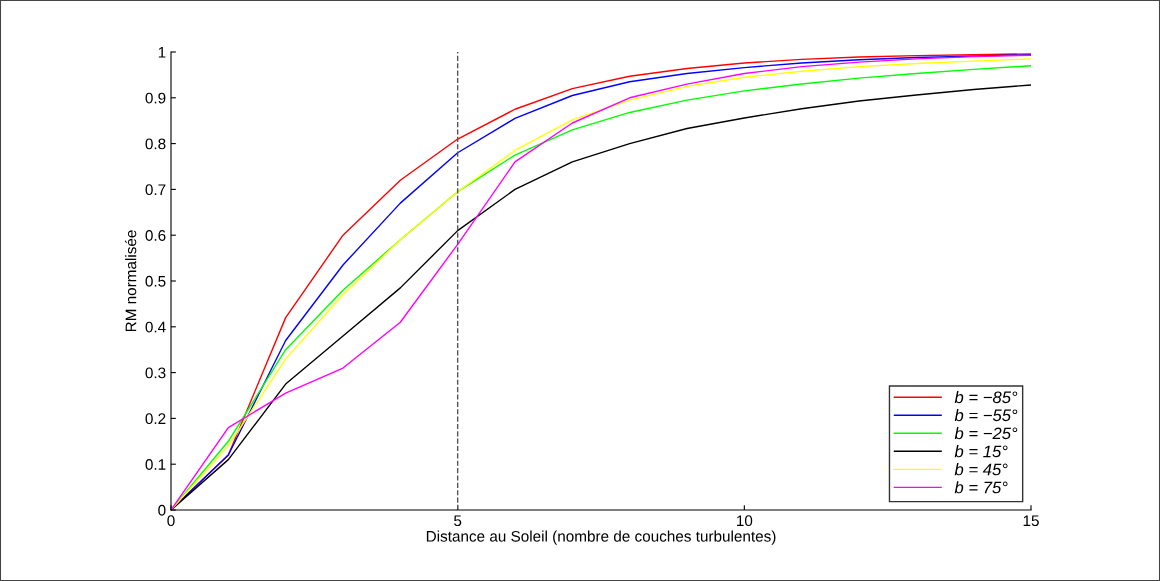  What do you see at coordinates (986, 415) in the screenshot?
I see `legend-label: b = −55°` at bounding box center [986, 415].